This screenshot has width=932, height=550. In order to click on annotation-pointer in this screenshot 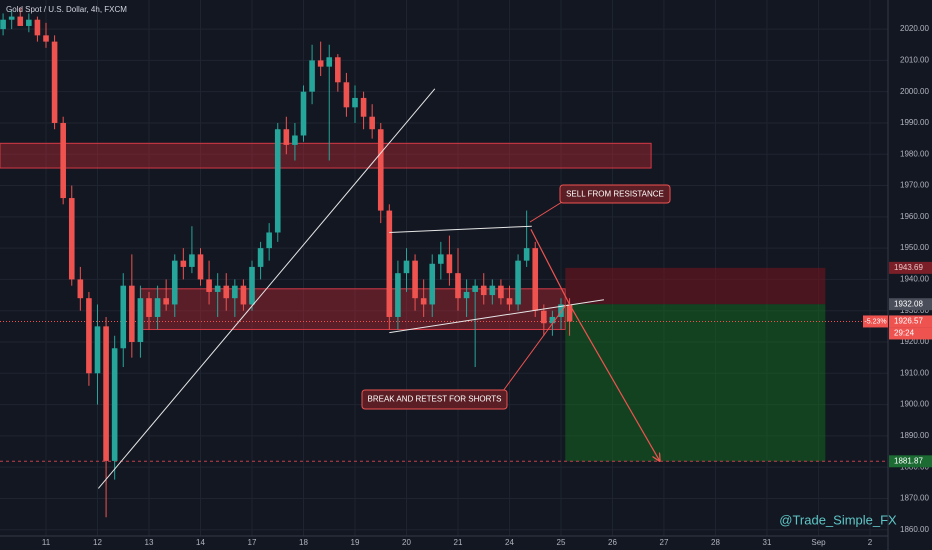, I will do `click(534, 348)`.